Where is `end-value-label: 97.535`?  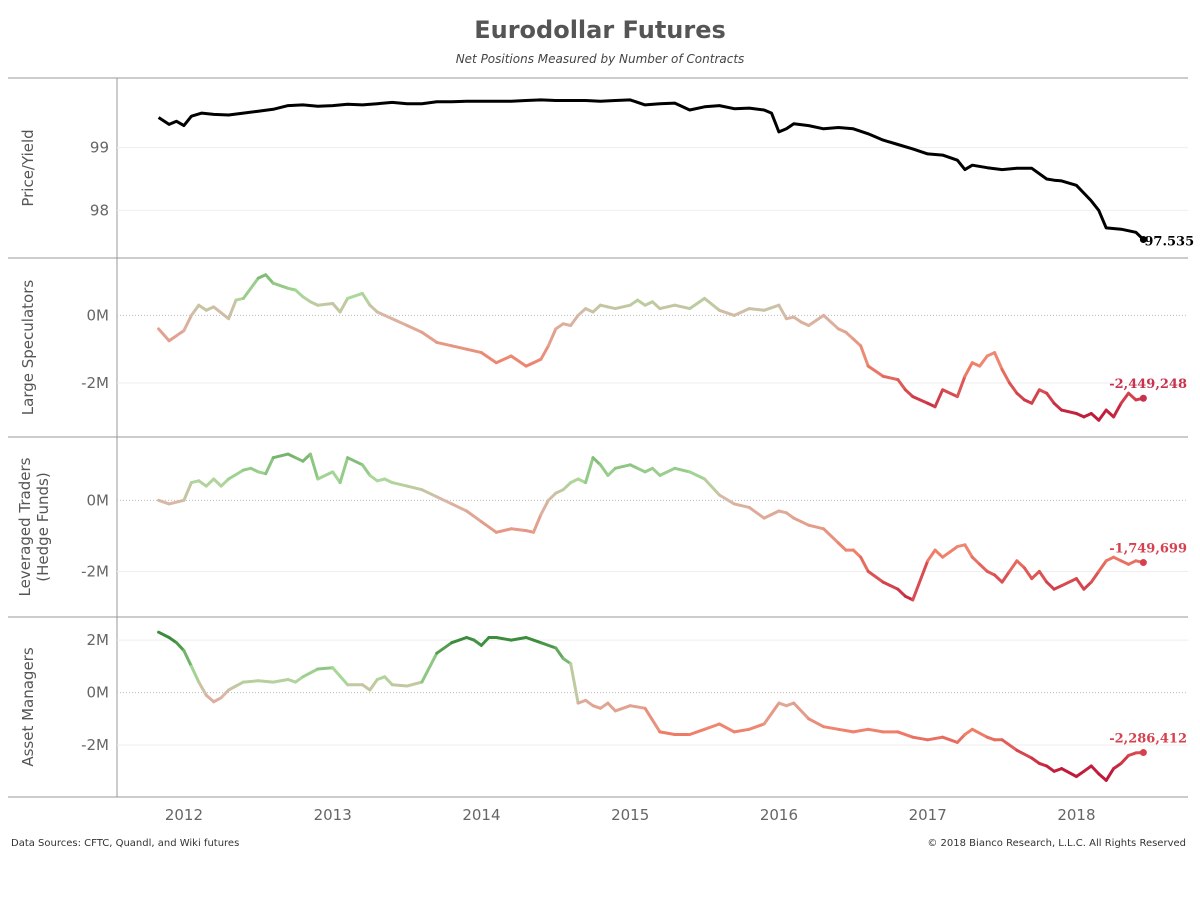
end-value-label: 97.535 is located at coordinates (1169, 242).